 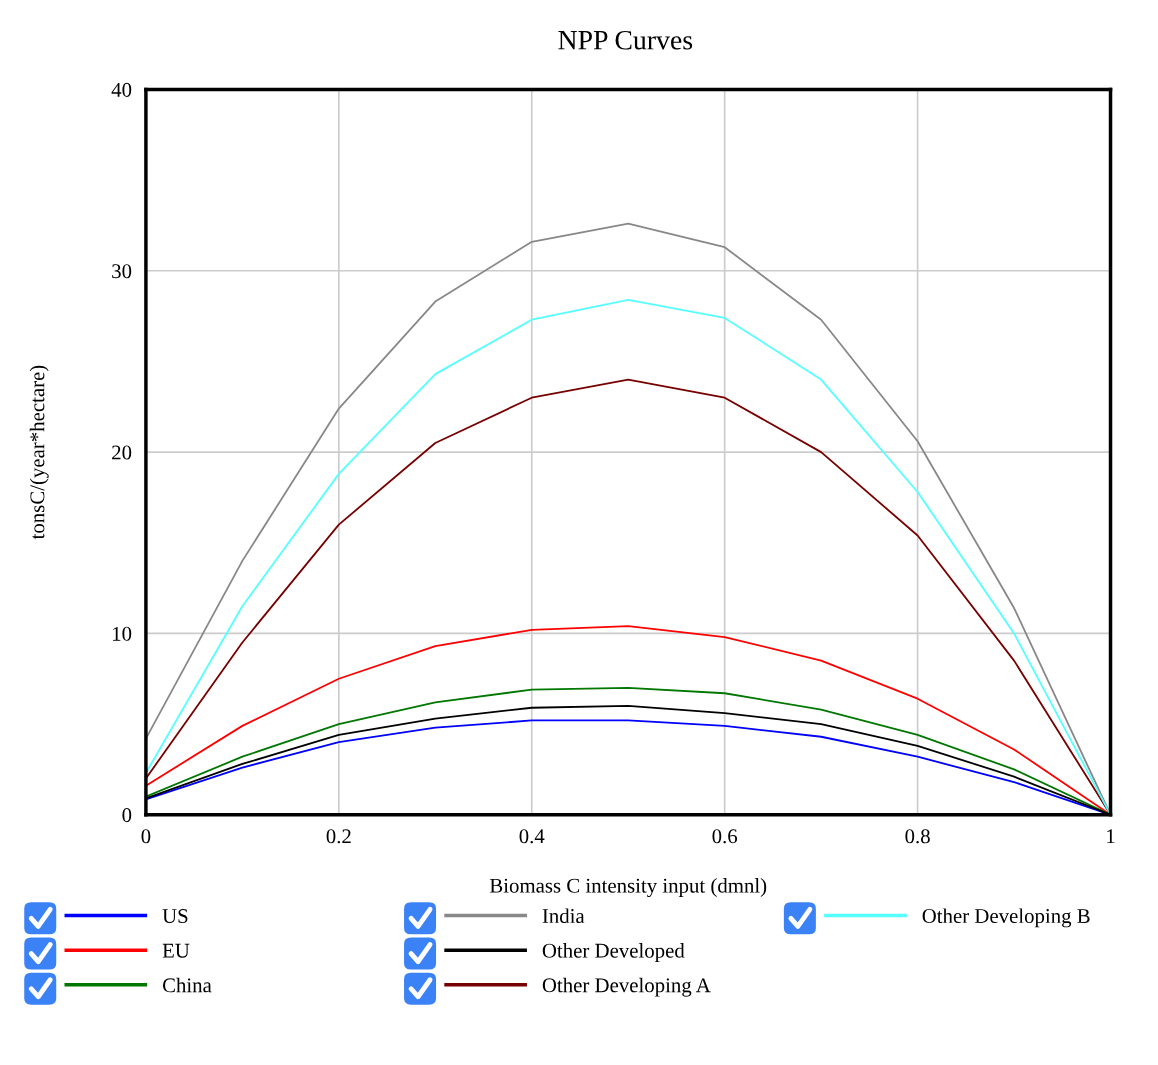 I want to click on legend-label: India, so click(x=563, y=916).